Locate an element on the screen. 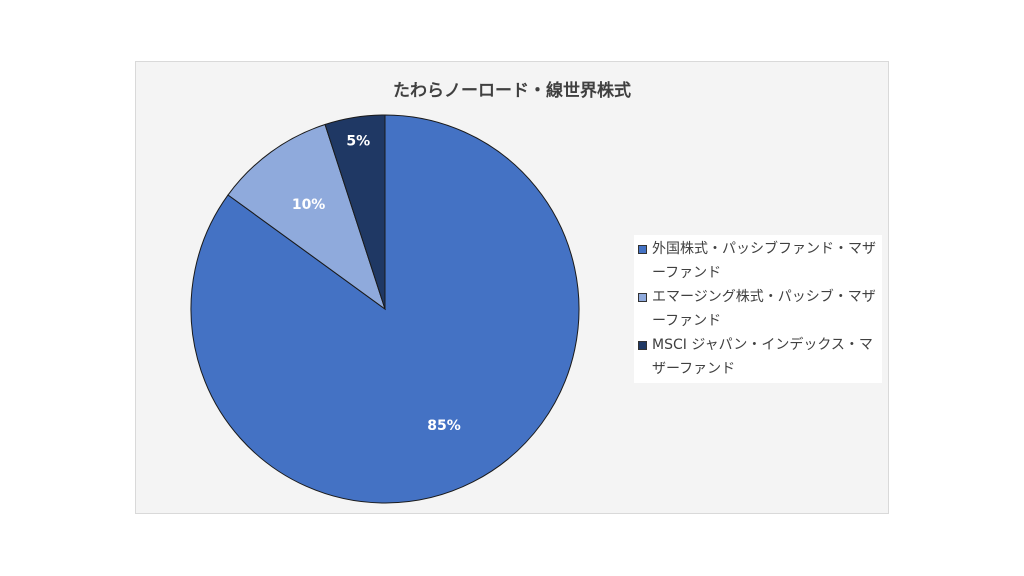 The width and height of the screenshot is (1024, 576). legend-item: 外国株式・パッシブファンド・マザーファンド is located at coordinates (758, 261).